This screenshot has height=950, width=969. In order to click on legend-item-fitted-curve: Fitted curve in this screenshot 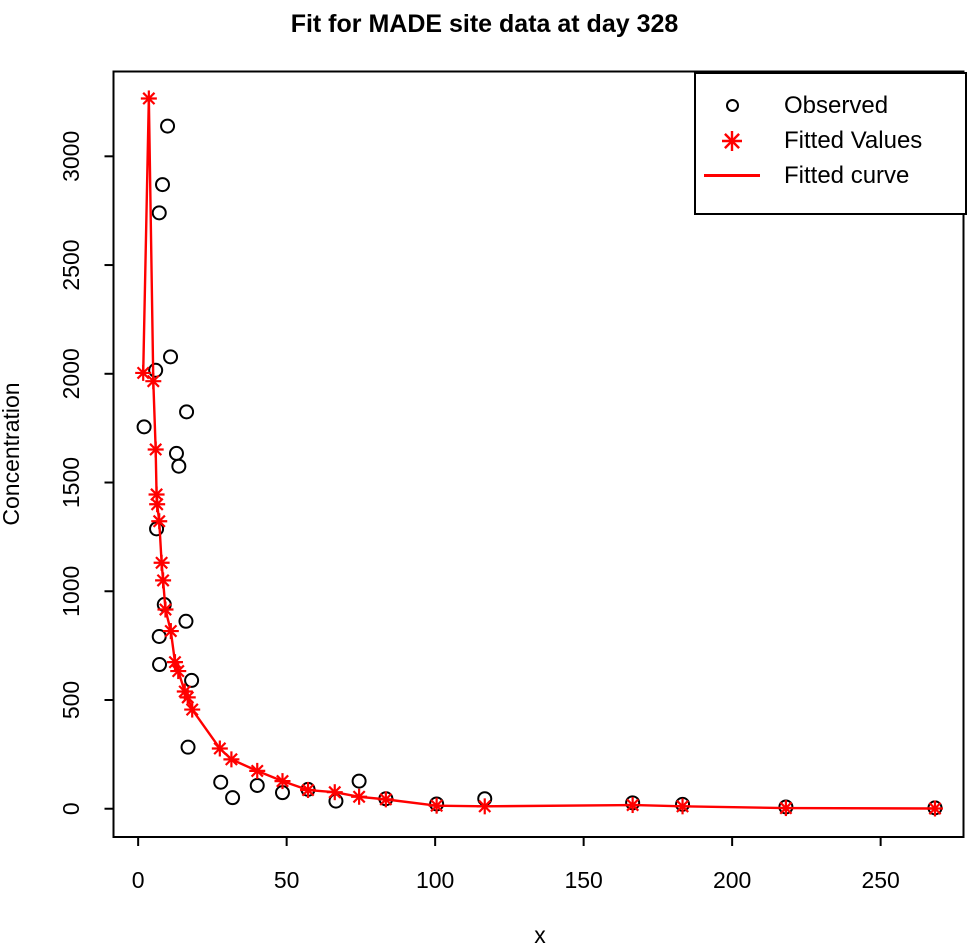, I will do `click(830, 175)`.